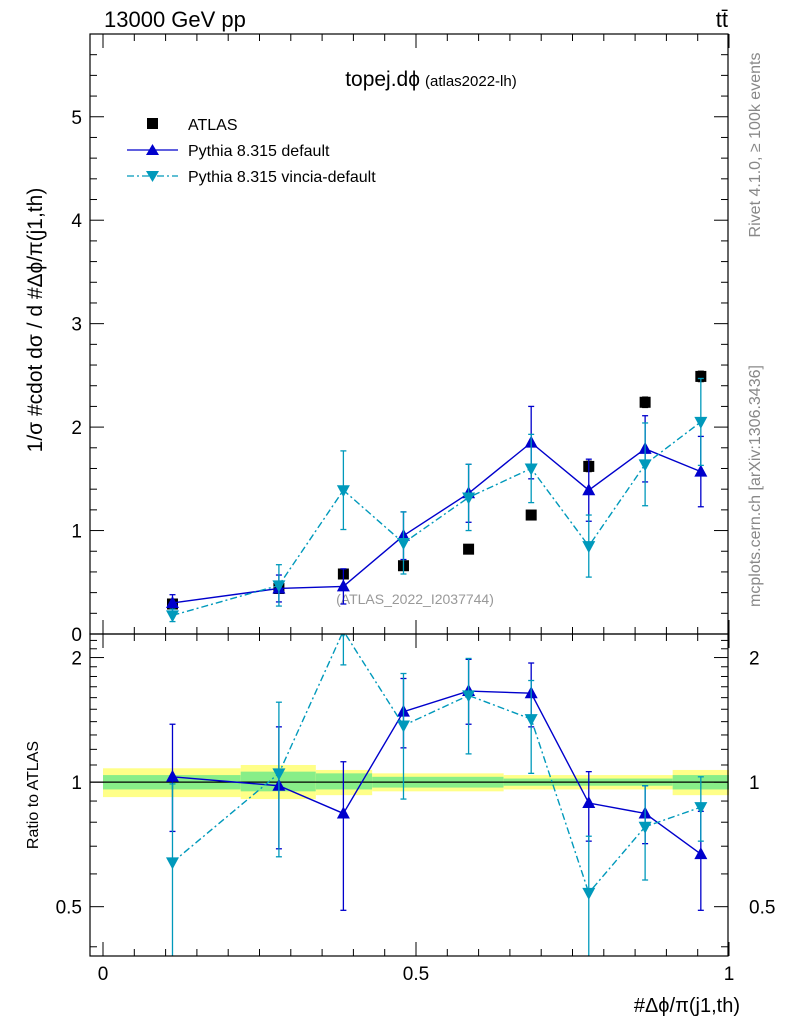  What do you see at coordinates (33, 795) in the screenshot?
I see `ratio-ylabel: Ratio to ATLAS` at bounding box center [33, 795].